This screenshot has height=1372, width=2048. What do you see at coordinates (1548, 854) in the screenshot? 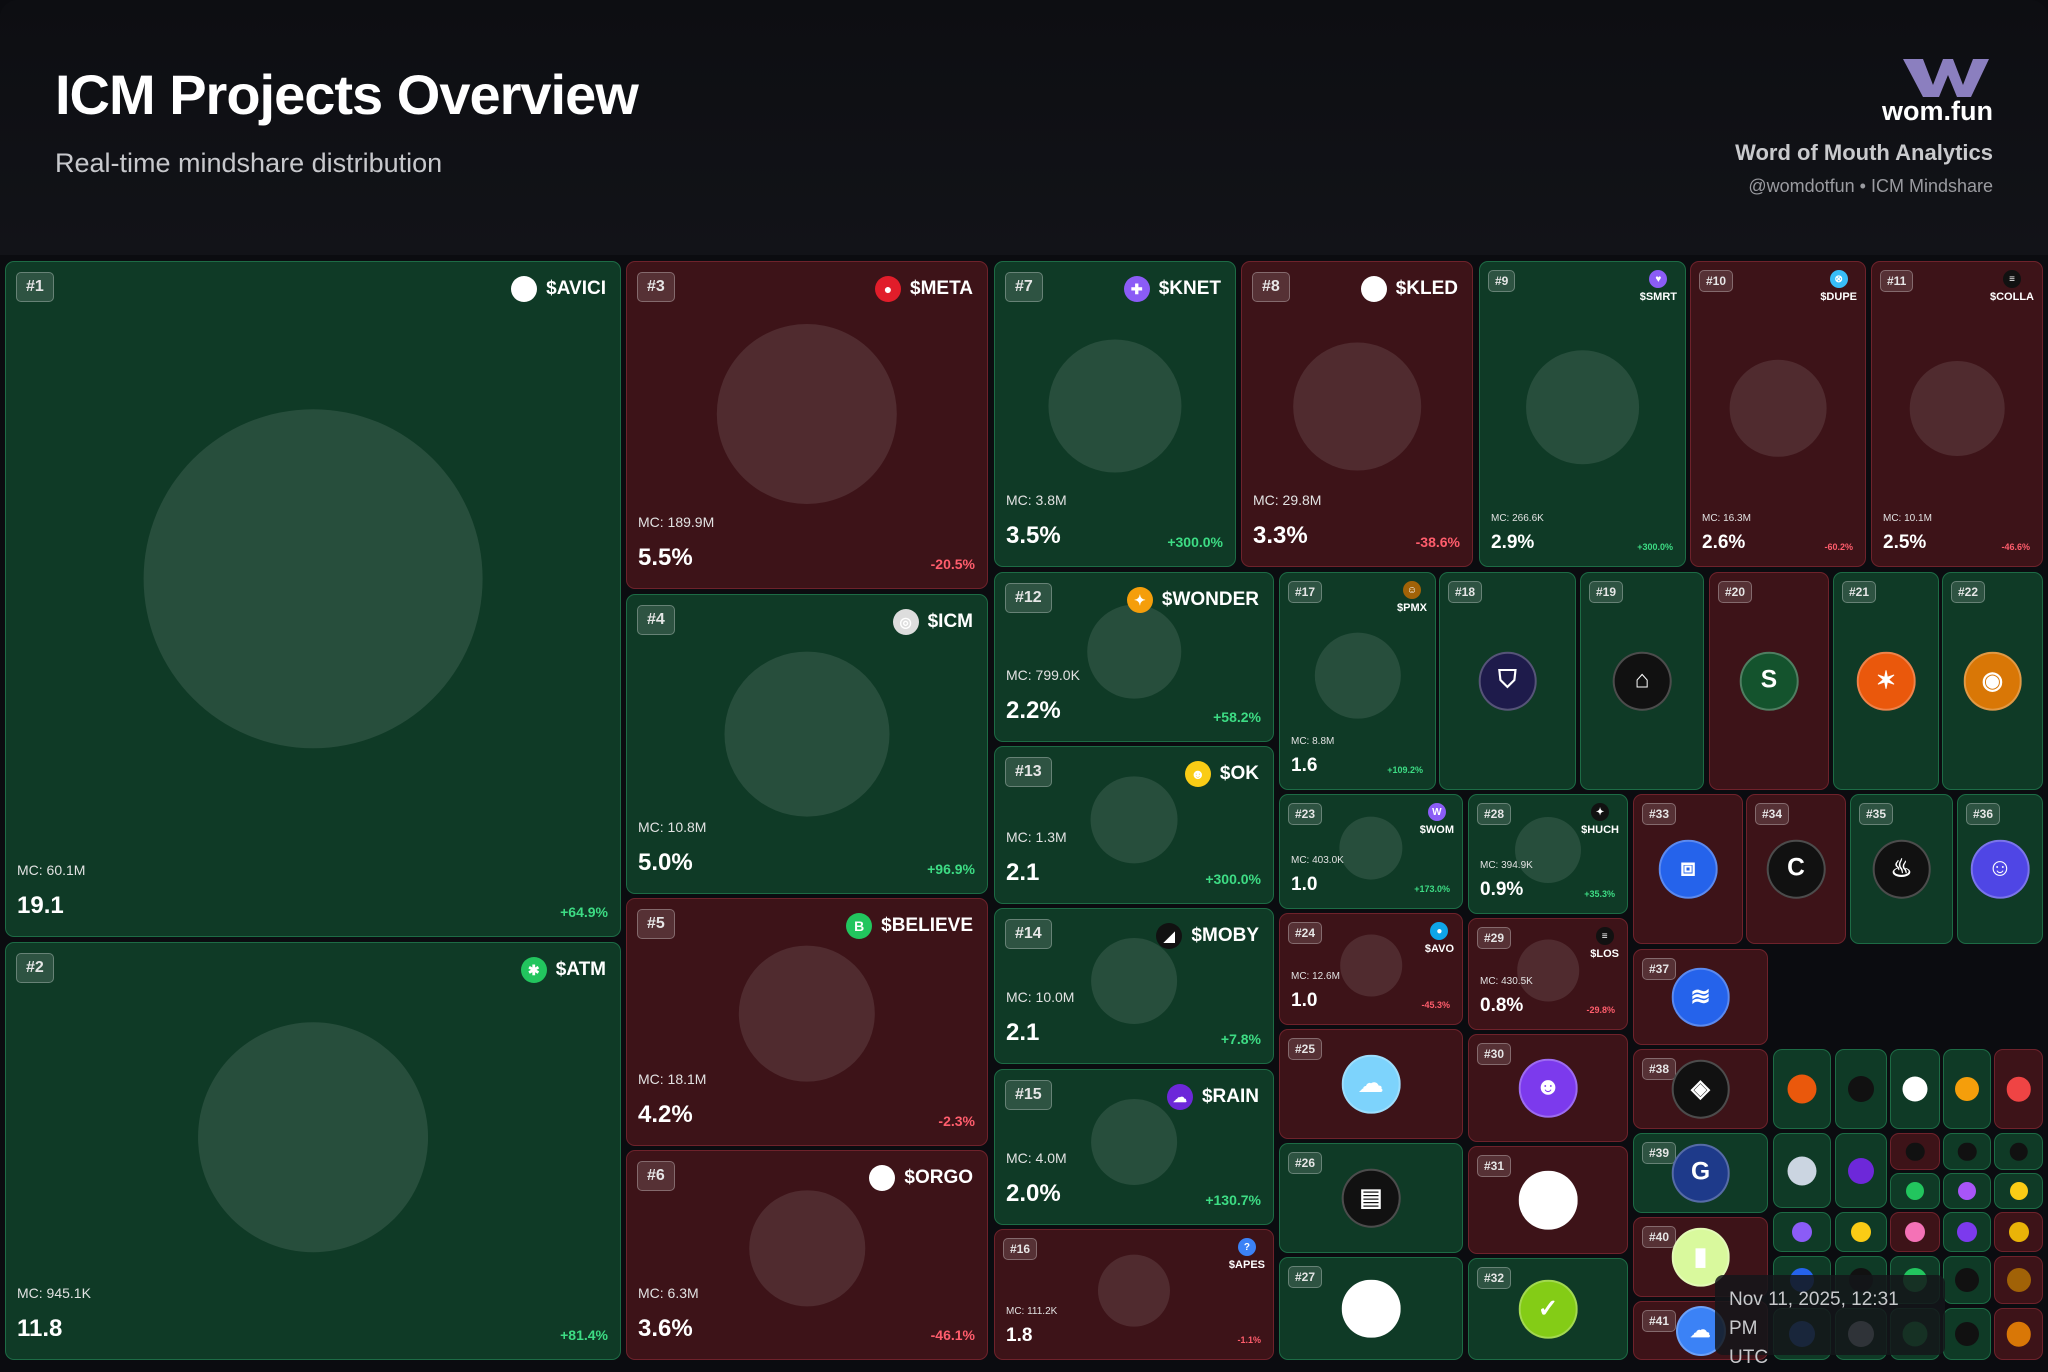
I see `tile-huch: #28 ✦ $HUCH MC: 394.9K 0.9% +35.3%` at bounding box center [1548, 854].